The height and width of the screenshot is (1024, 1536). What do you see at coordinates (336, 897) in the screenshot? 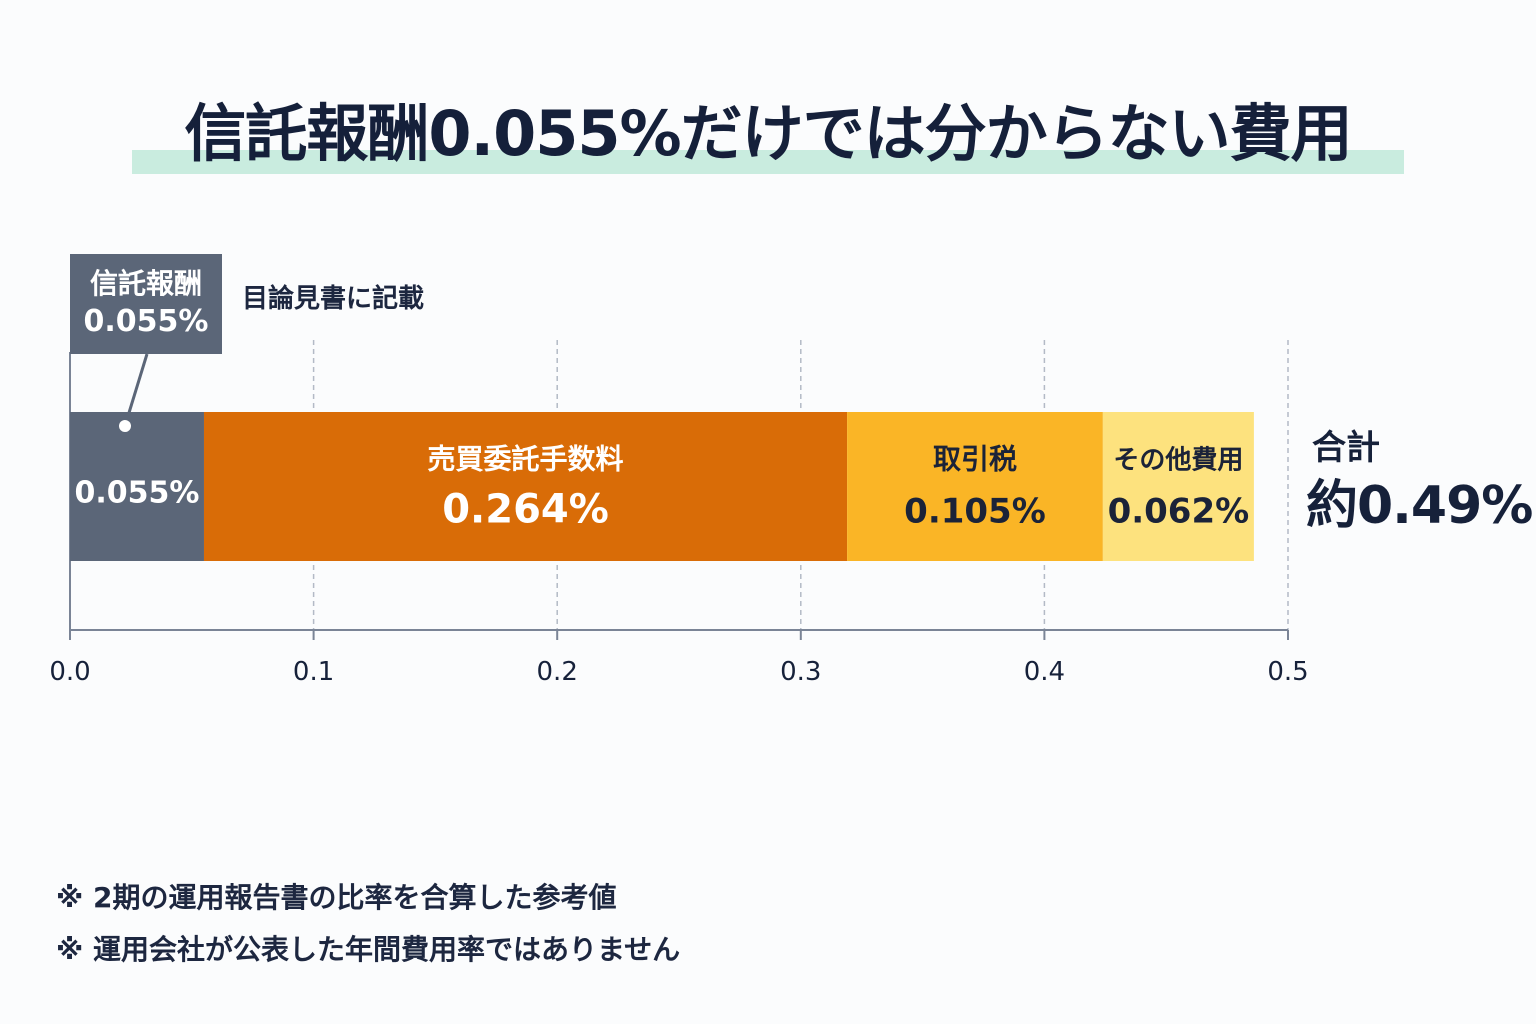
I see `footnote-1: ※ 2期の運用報告書の比率を合算した参考値` at bounding box center [336, 897].